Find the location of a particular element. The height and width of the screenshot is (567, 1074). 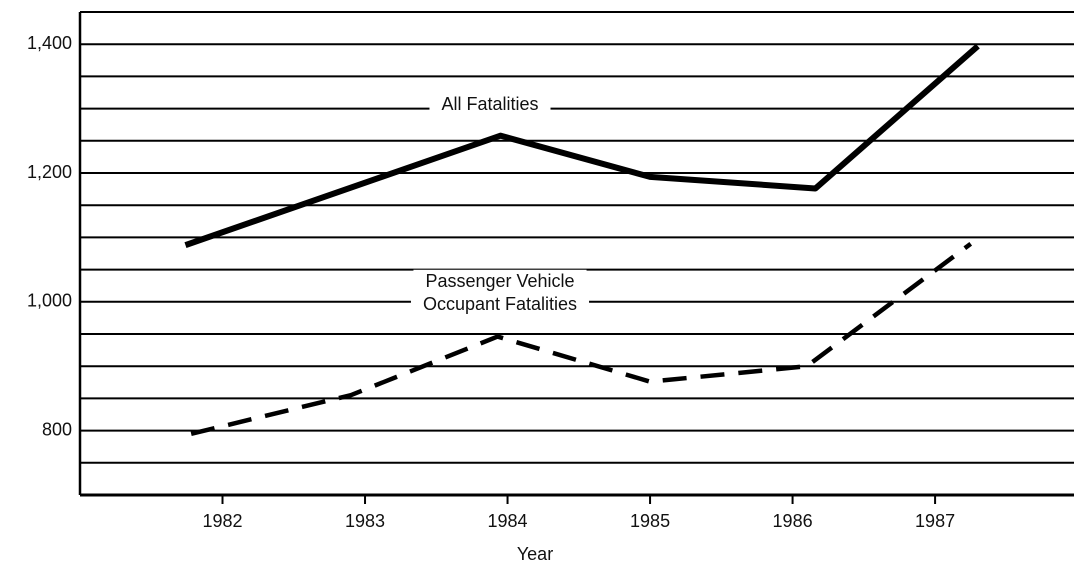

y-tick-label: 800 is located at coordinates (57, 429).